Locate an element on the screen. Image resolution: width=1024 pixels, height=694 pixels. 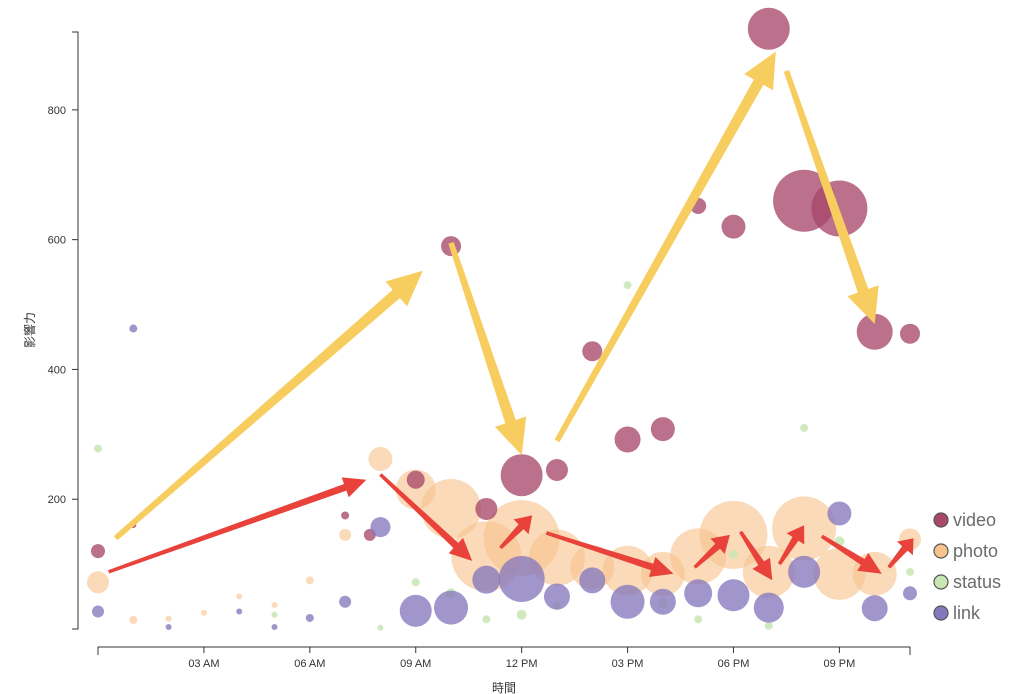
legend-item-video: video is located at coordinates (964, 520).